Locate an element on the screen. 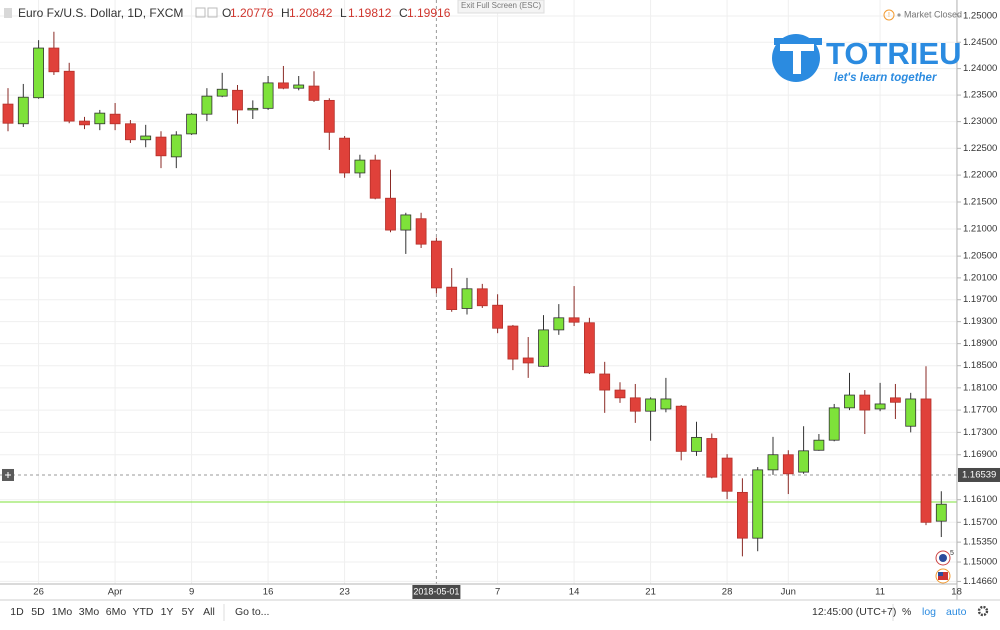 The height and width of the screenshot is (630, 1000). y-tick-label: 1.17300 is located at coordinates (980, 432).